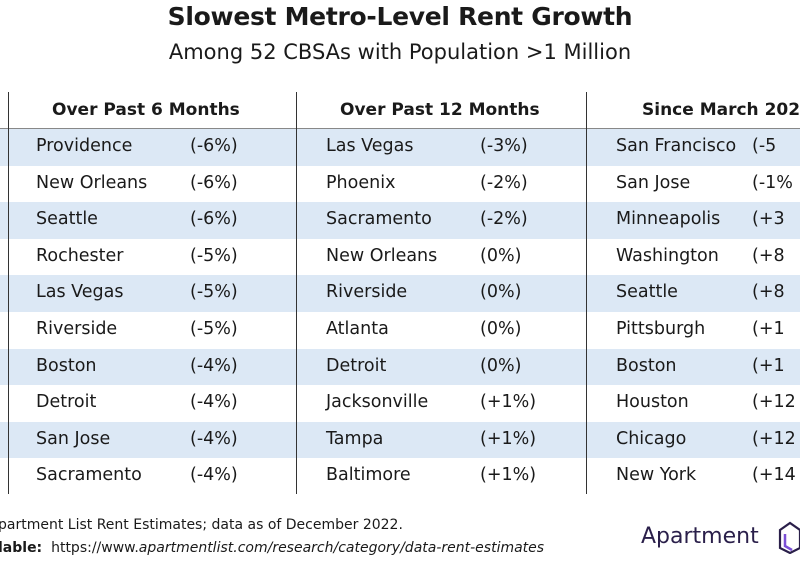  I want to click on metro-name: Providence, so click(84, 146).